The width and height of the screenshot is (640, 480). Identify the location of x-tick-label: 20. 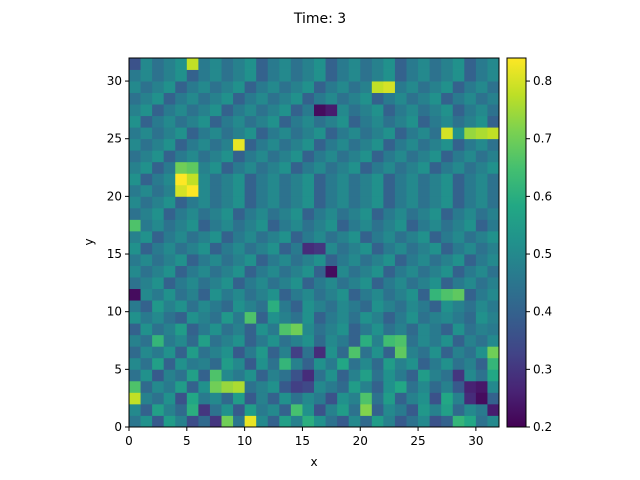
(360, 441).